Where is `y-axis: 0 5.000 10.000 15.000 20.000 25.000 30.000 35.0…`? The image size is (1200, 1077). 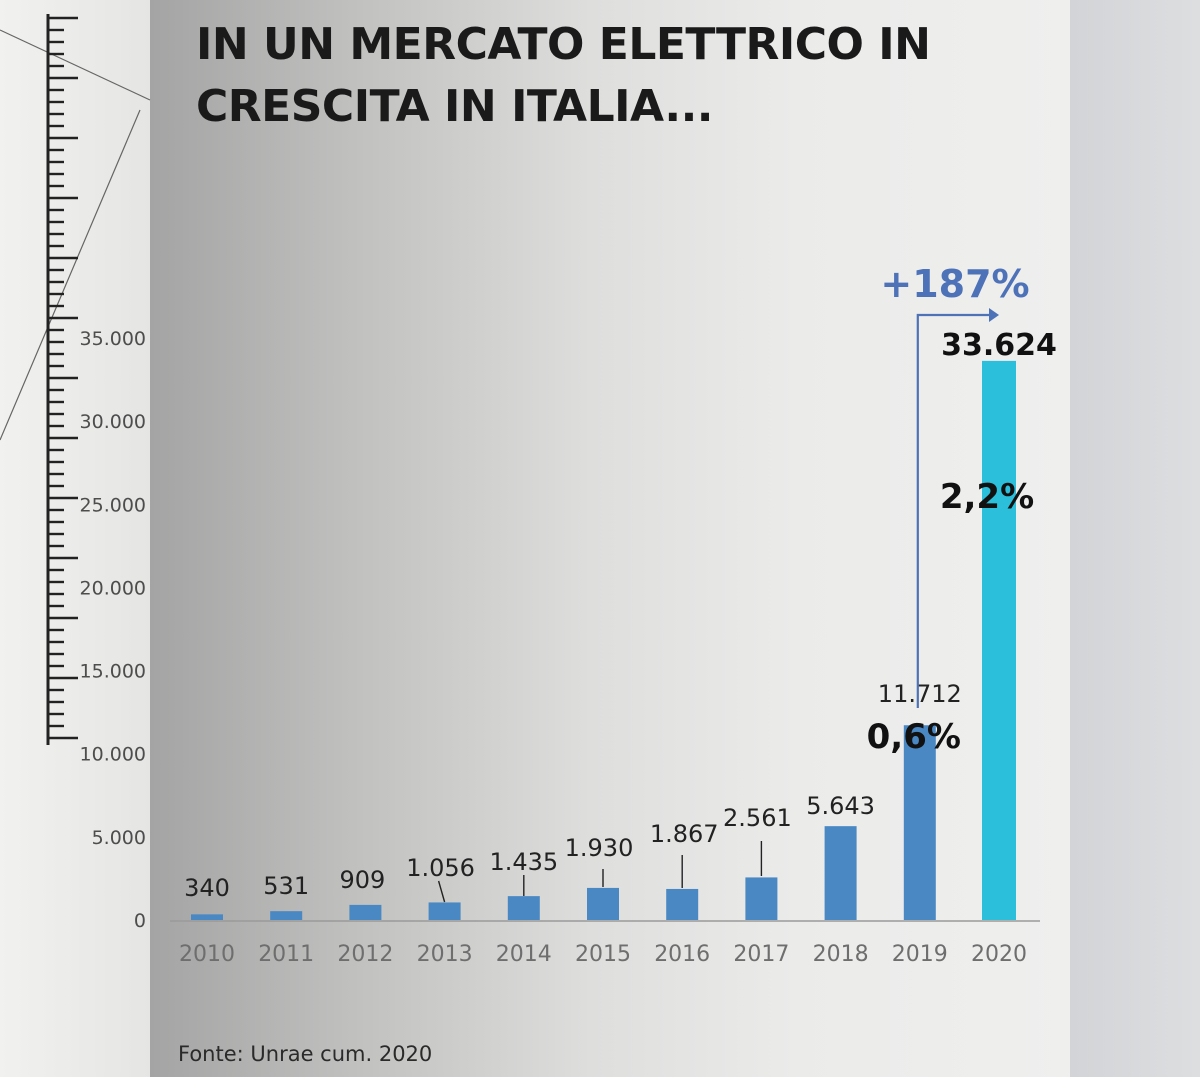
y-axis: 0 5.000 10.000 15.000 20.000 25.000 30.000 35.0… is located at coordinates (113, 630).